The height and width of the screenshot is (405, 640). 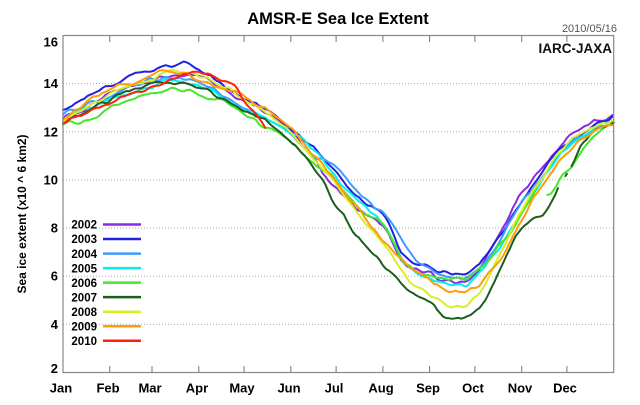 I want to click on svg-text: Oct, so click(x=473, y=388).